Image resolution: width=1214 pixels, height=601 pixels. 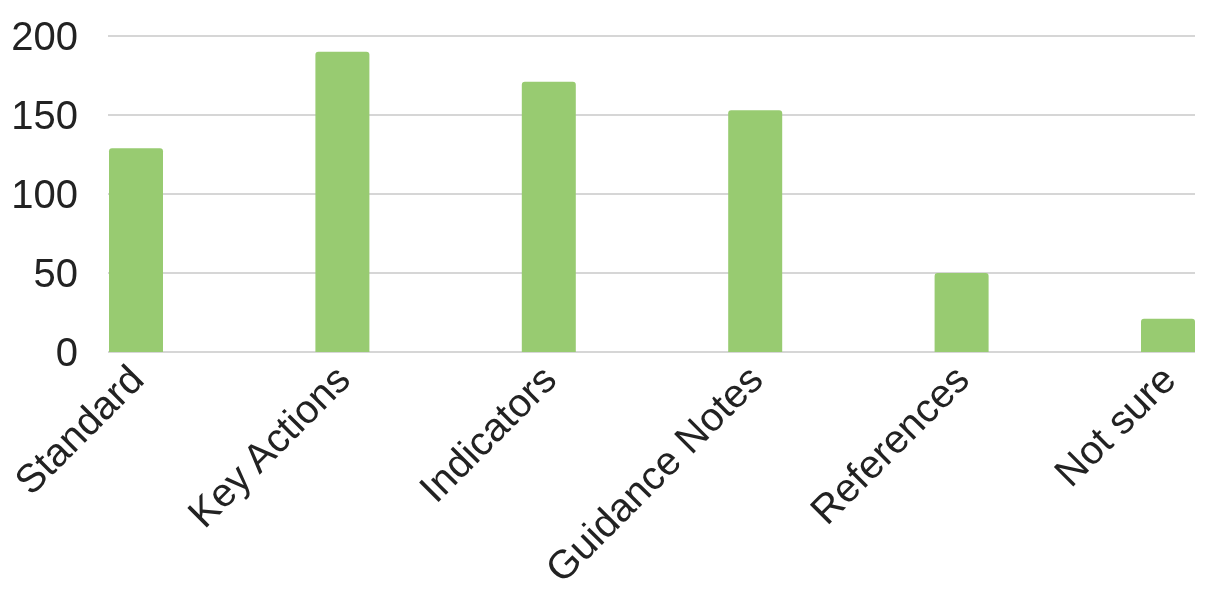 I want to click on y-tick-label: 150, so click(x=44, y=115).